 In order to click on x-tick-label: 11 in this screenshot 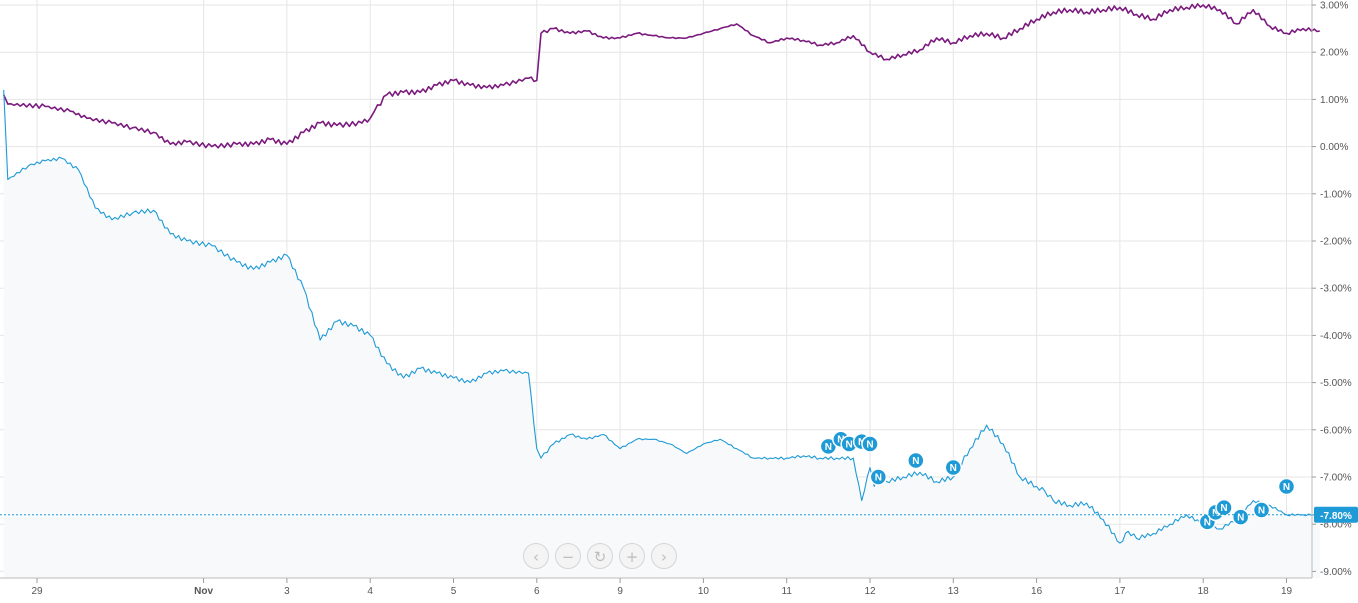, I will do `click(787, 591)`.